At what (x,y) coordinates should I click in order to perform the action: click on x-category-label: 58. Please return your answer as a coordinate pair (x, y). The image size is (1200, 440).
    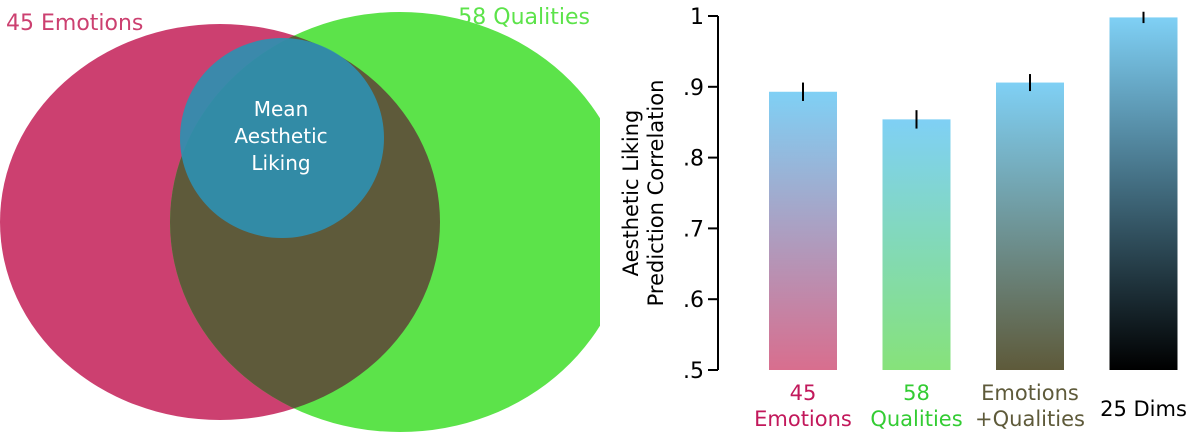
    Looking at the image, I should click on (916, 393).